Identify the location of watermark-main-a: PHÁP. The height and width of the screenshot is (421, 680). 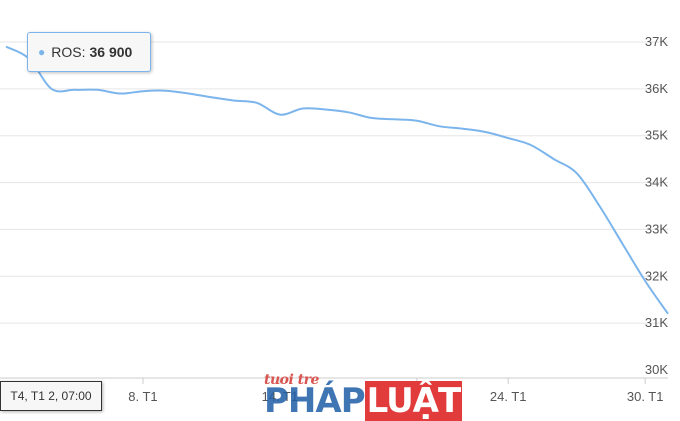
(315, 401).